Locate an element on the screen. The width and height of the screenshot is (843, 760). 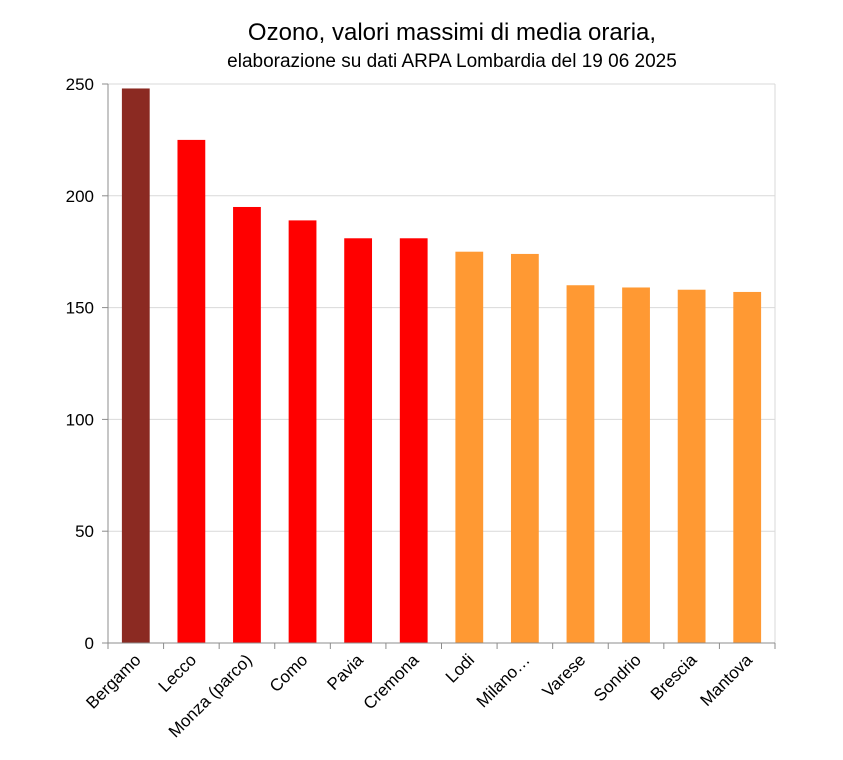
x-category-label: Pavia is located at coordinates (345, 672).